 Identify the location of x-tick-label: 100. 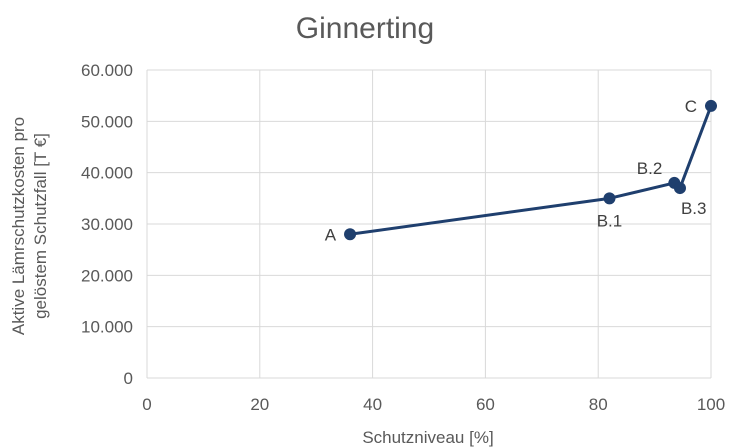
(711, 404).